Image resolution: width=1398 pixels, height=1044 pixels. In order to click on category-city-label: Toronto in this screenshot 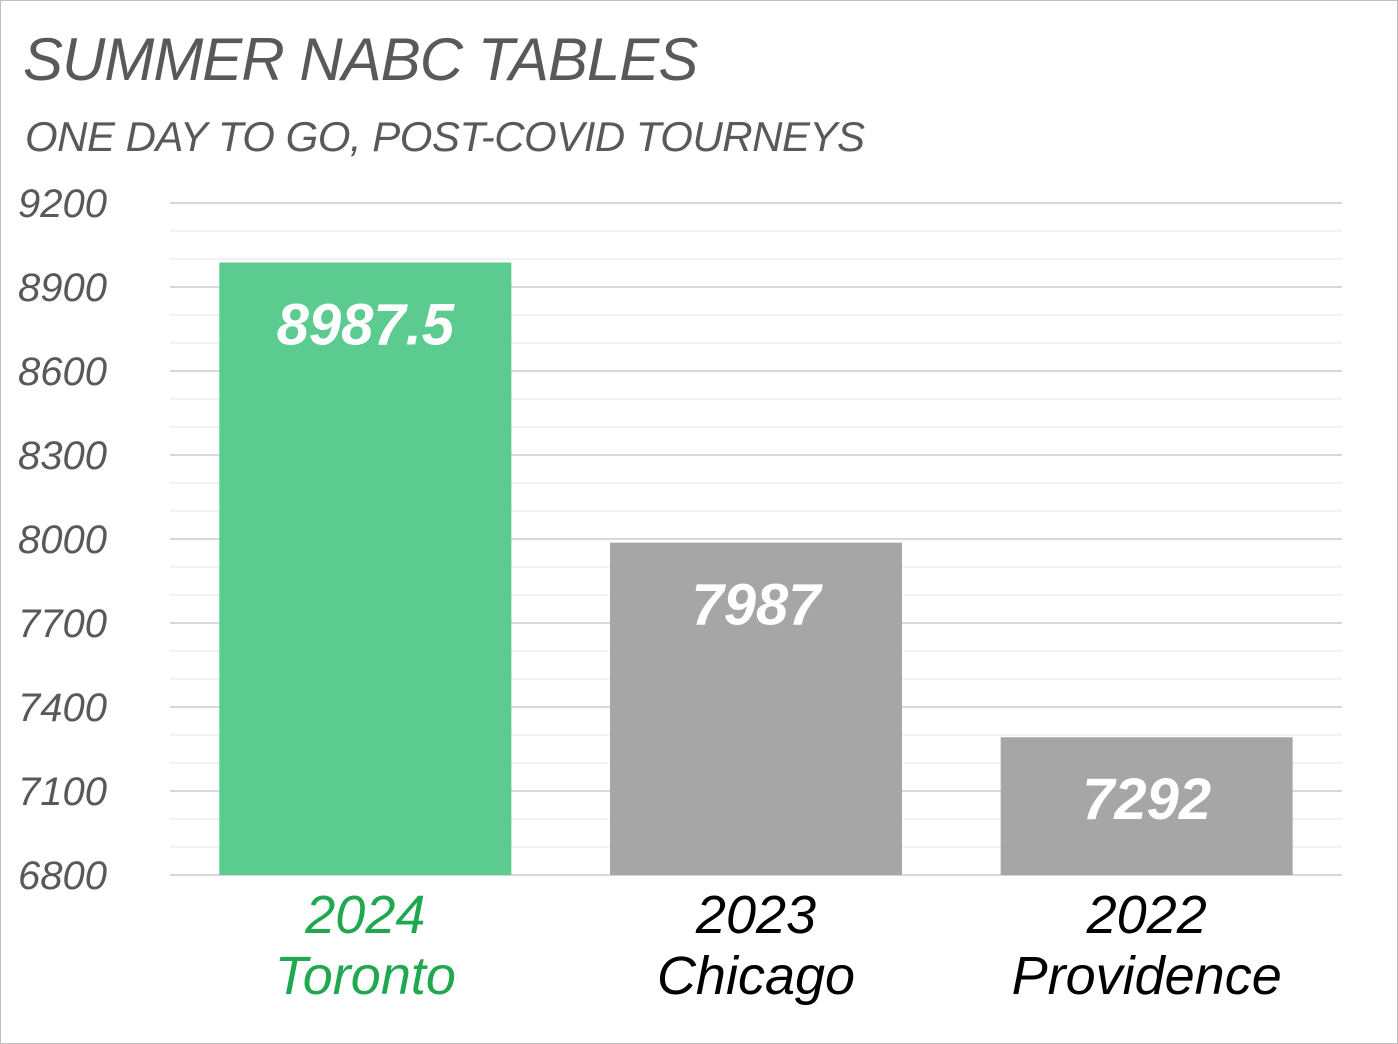, I will do `click(365, 976)`.